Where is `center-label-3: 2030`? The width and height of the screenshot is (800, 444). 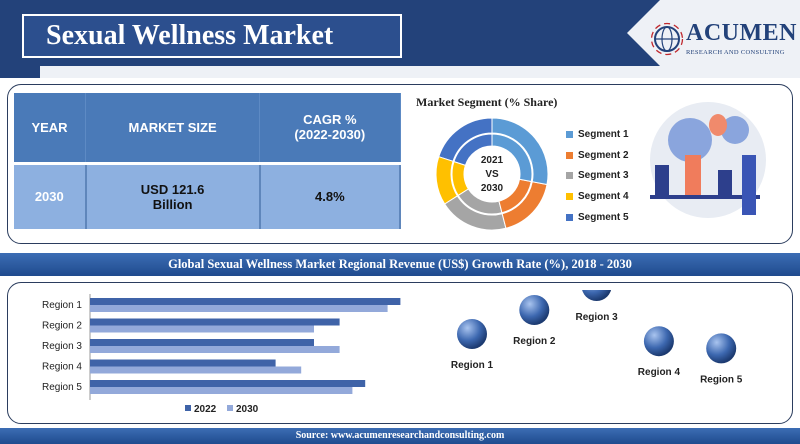 center-label-3: 2030 is located at coordinates (492, 188).